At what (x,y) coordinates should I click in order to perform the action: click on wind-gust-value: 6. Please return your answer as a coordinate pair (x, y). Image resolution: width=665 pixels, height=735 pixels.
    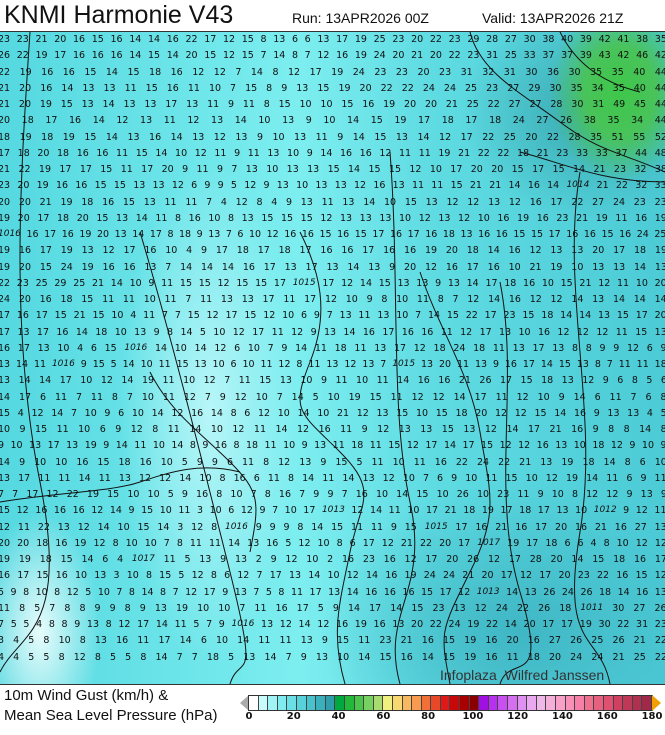
    Looking at the image, I should click on (231, 511).